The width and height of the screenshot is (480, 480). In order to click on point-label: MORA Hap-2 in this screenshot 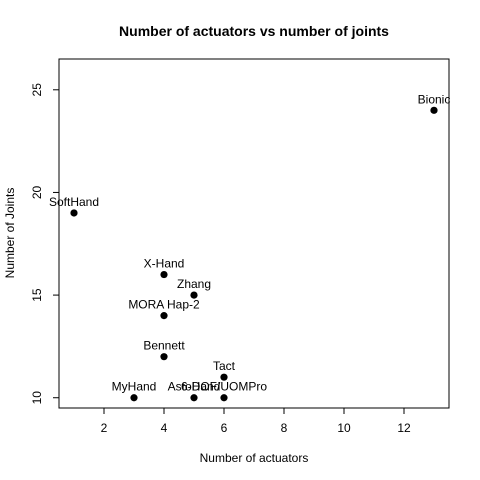, I will do `click(164, 305)`.